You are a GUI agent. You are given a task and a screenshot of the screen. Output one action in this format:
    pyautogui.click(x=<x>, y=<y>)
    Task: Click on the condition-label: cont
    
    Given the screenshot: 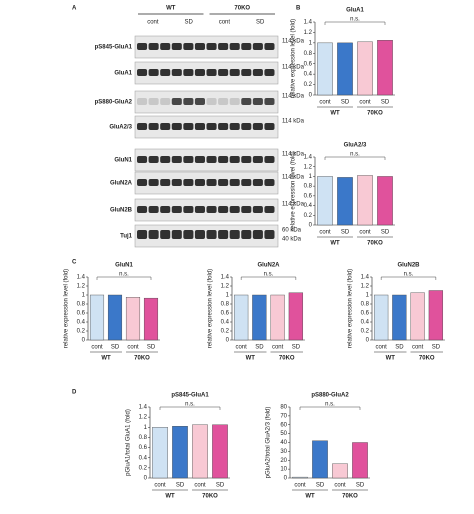 What is the action you would take?
    pyautogui.click(x=225, y=23)
    